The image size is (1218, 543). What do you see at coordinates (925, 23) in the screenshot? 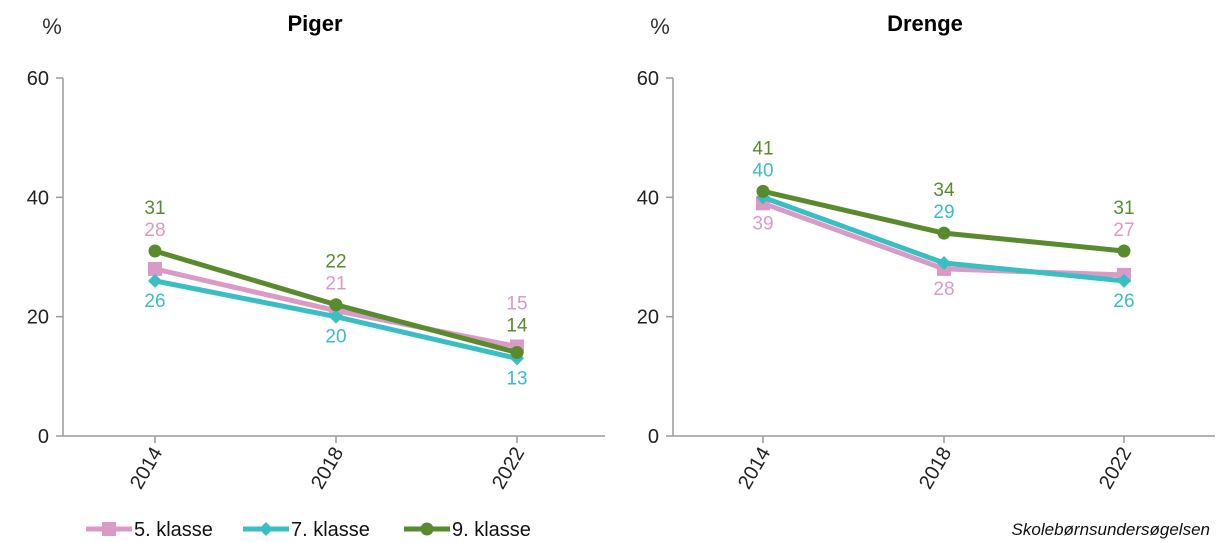
I see `panel-title: Drenge` at bounding box center [925, 23].